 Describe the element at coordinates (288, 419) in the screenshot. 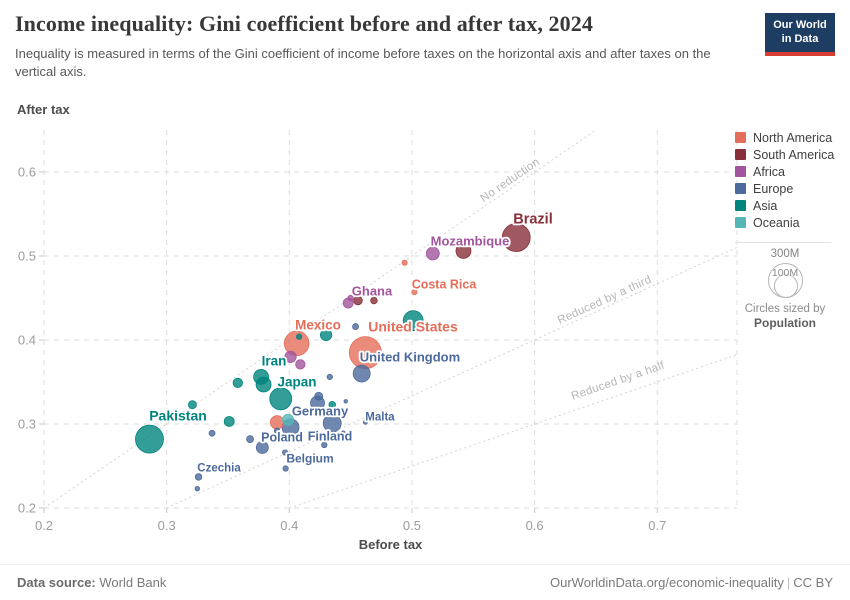

I see `data-point-oceania` at that location.